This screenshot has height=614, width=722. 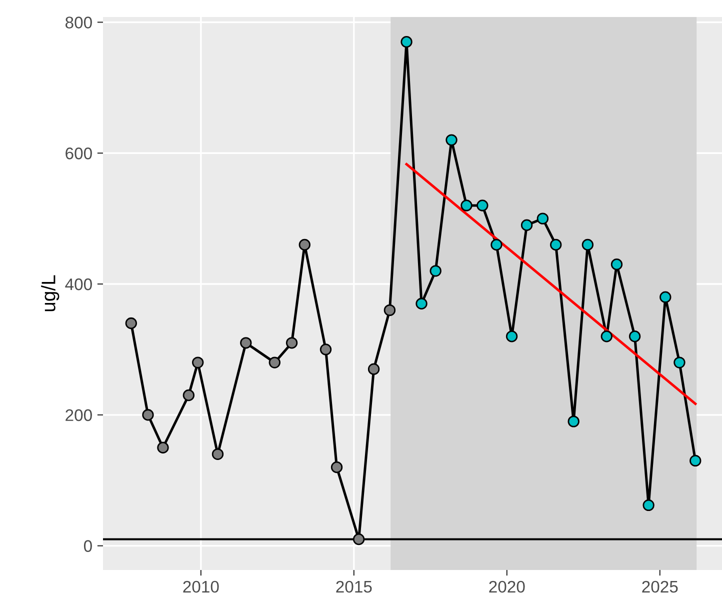 What do you see at coordinates (88, 546) in the screenshot?
I see `y-tick-label: 0` at bounding box center [88, 546].